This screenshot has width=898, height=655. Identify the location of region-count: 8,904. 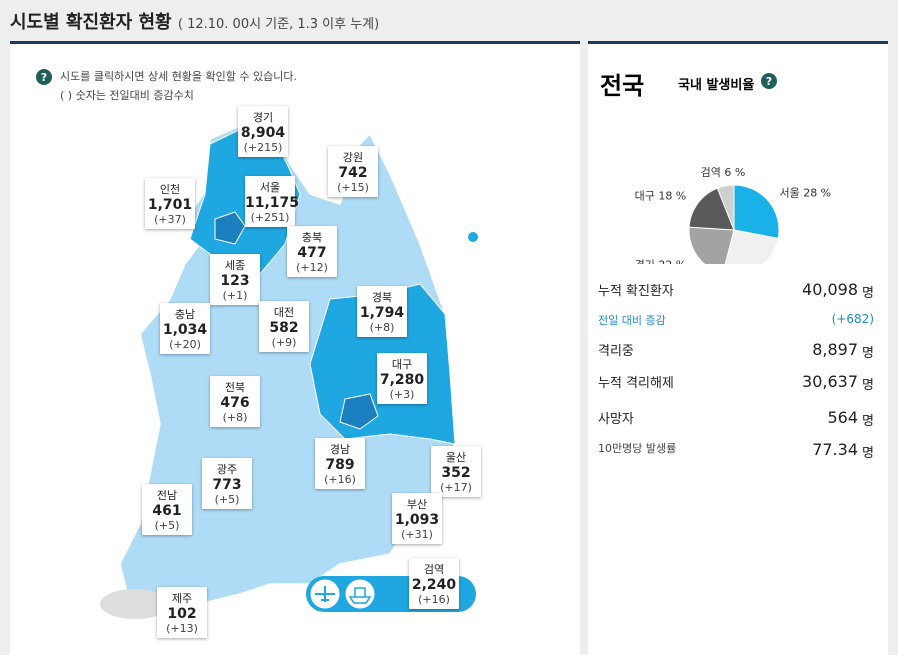
(263, 133).